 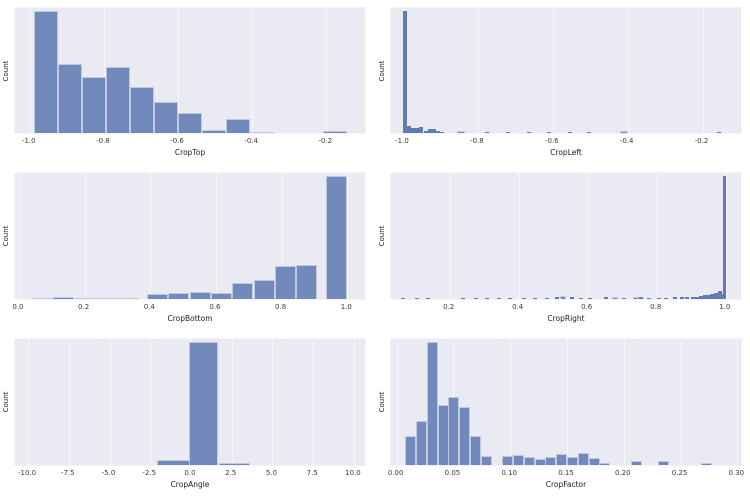 I want to click on x-tick-label: 0.15, so click(x=566, y=473).